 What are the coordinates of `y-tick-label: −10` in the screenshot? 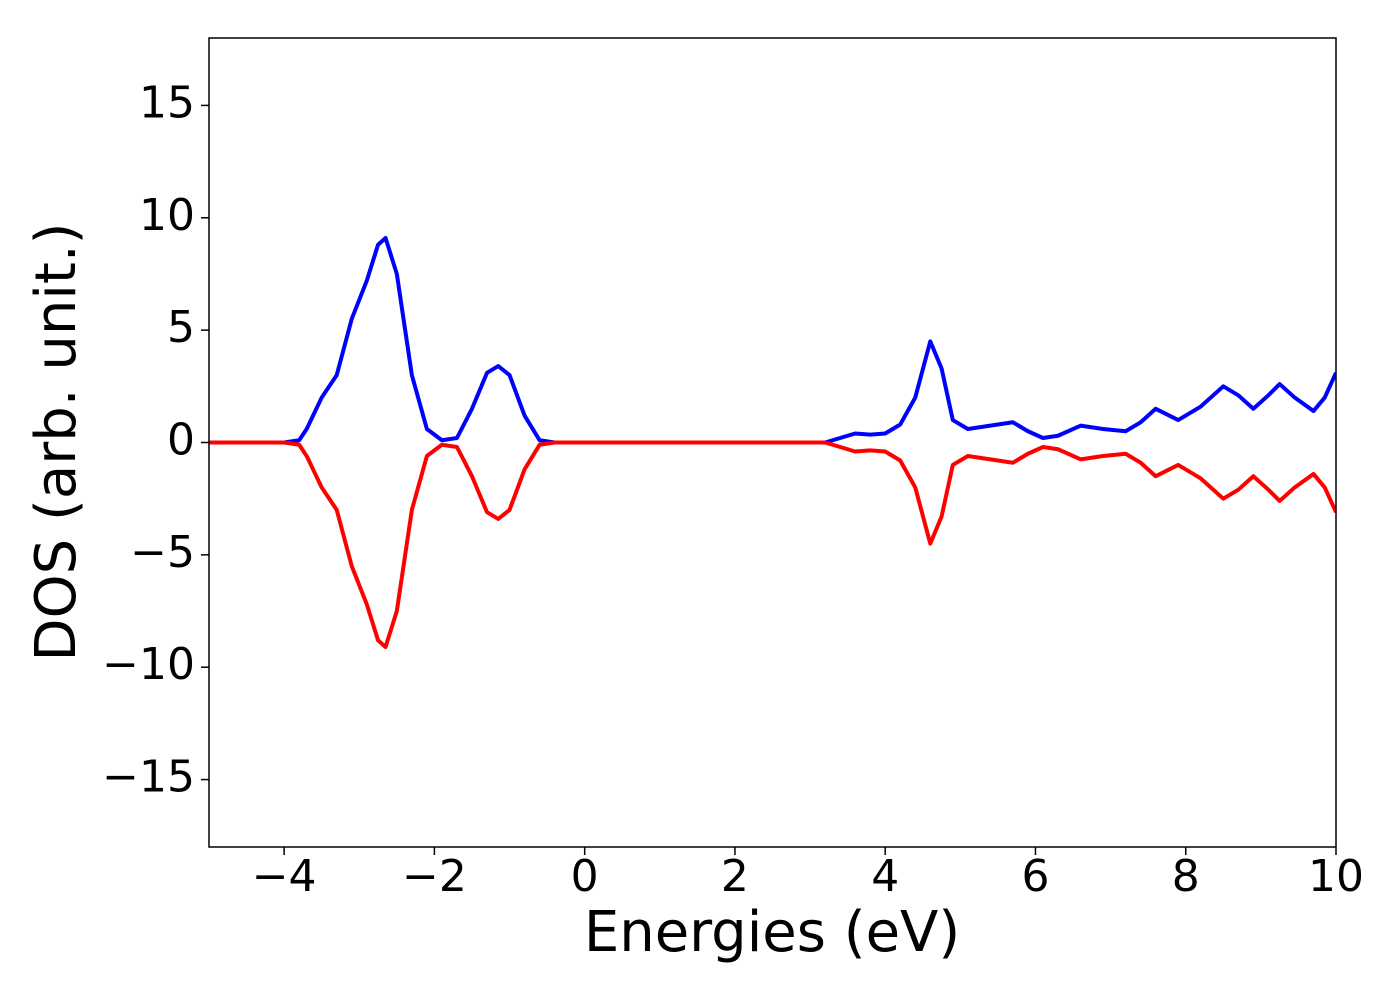 It's located at (148, 664).